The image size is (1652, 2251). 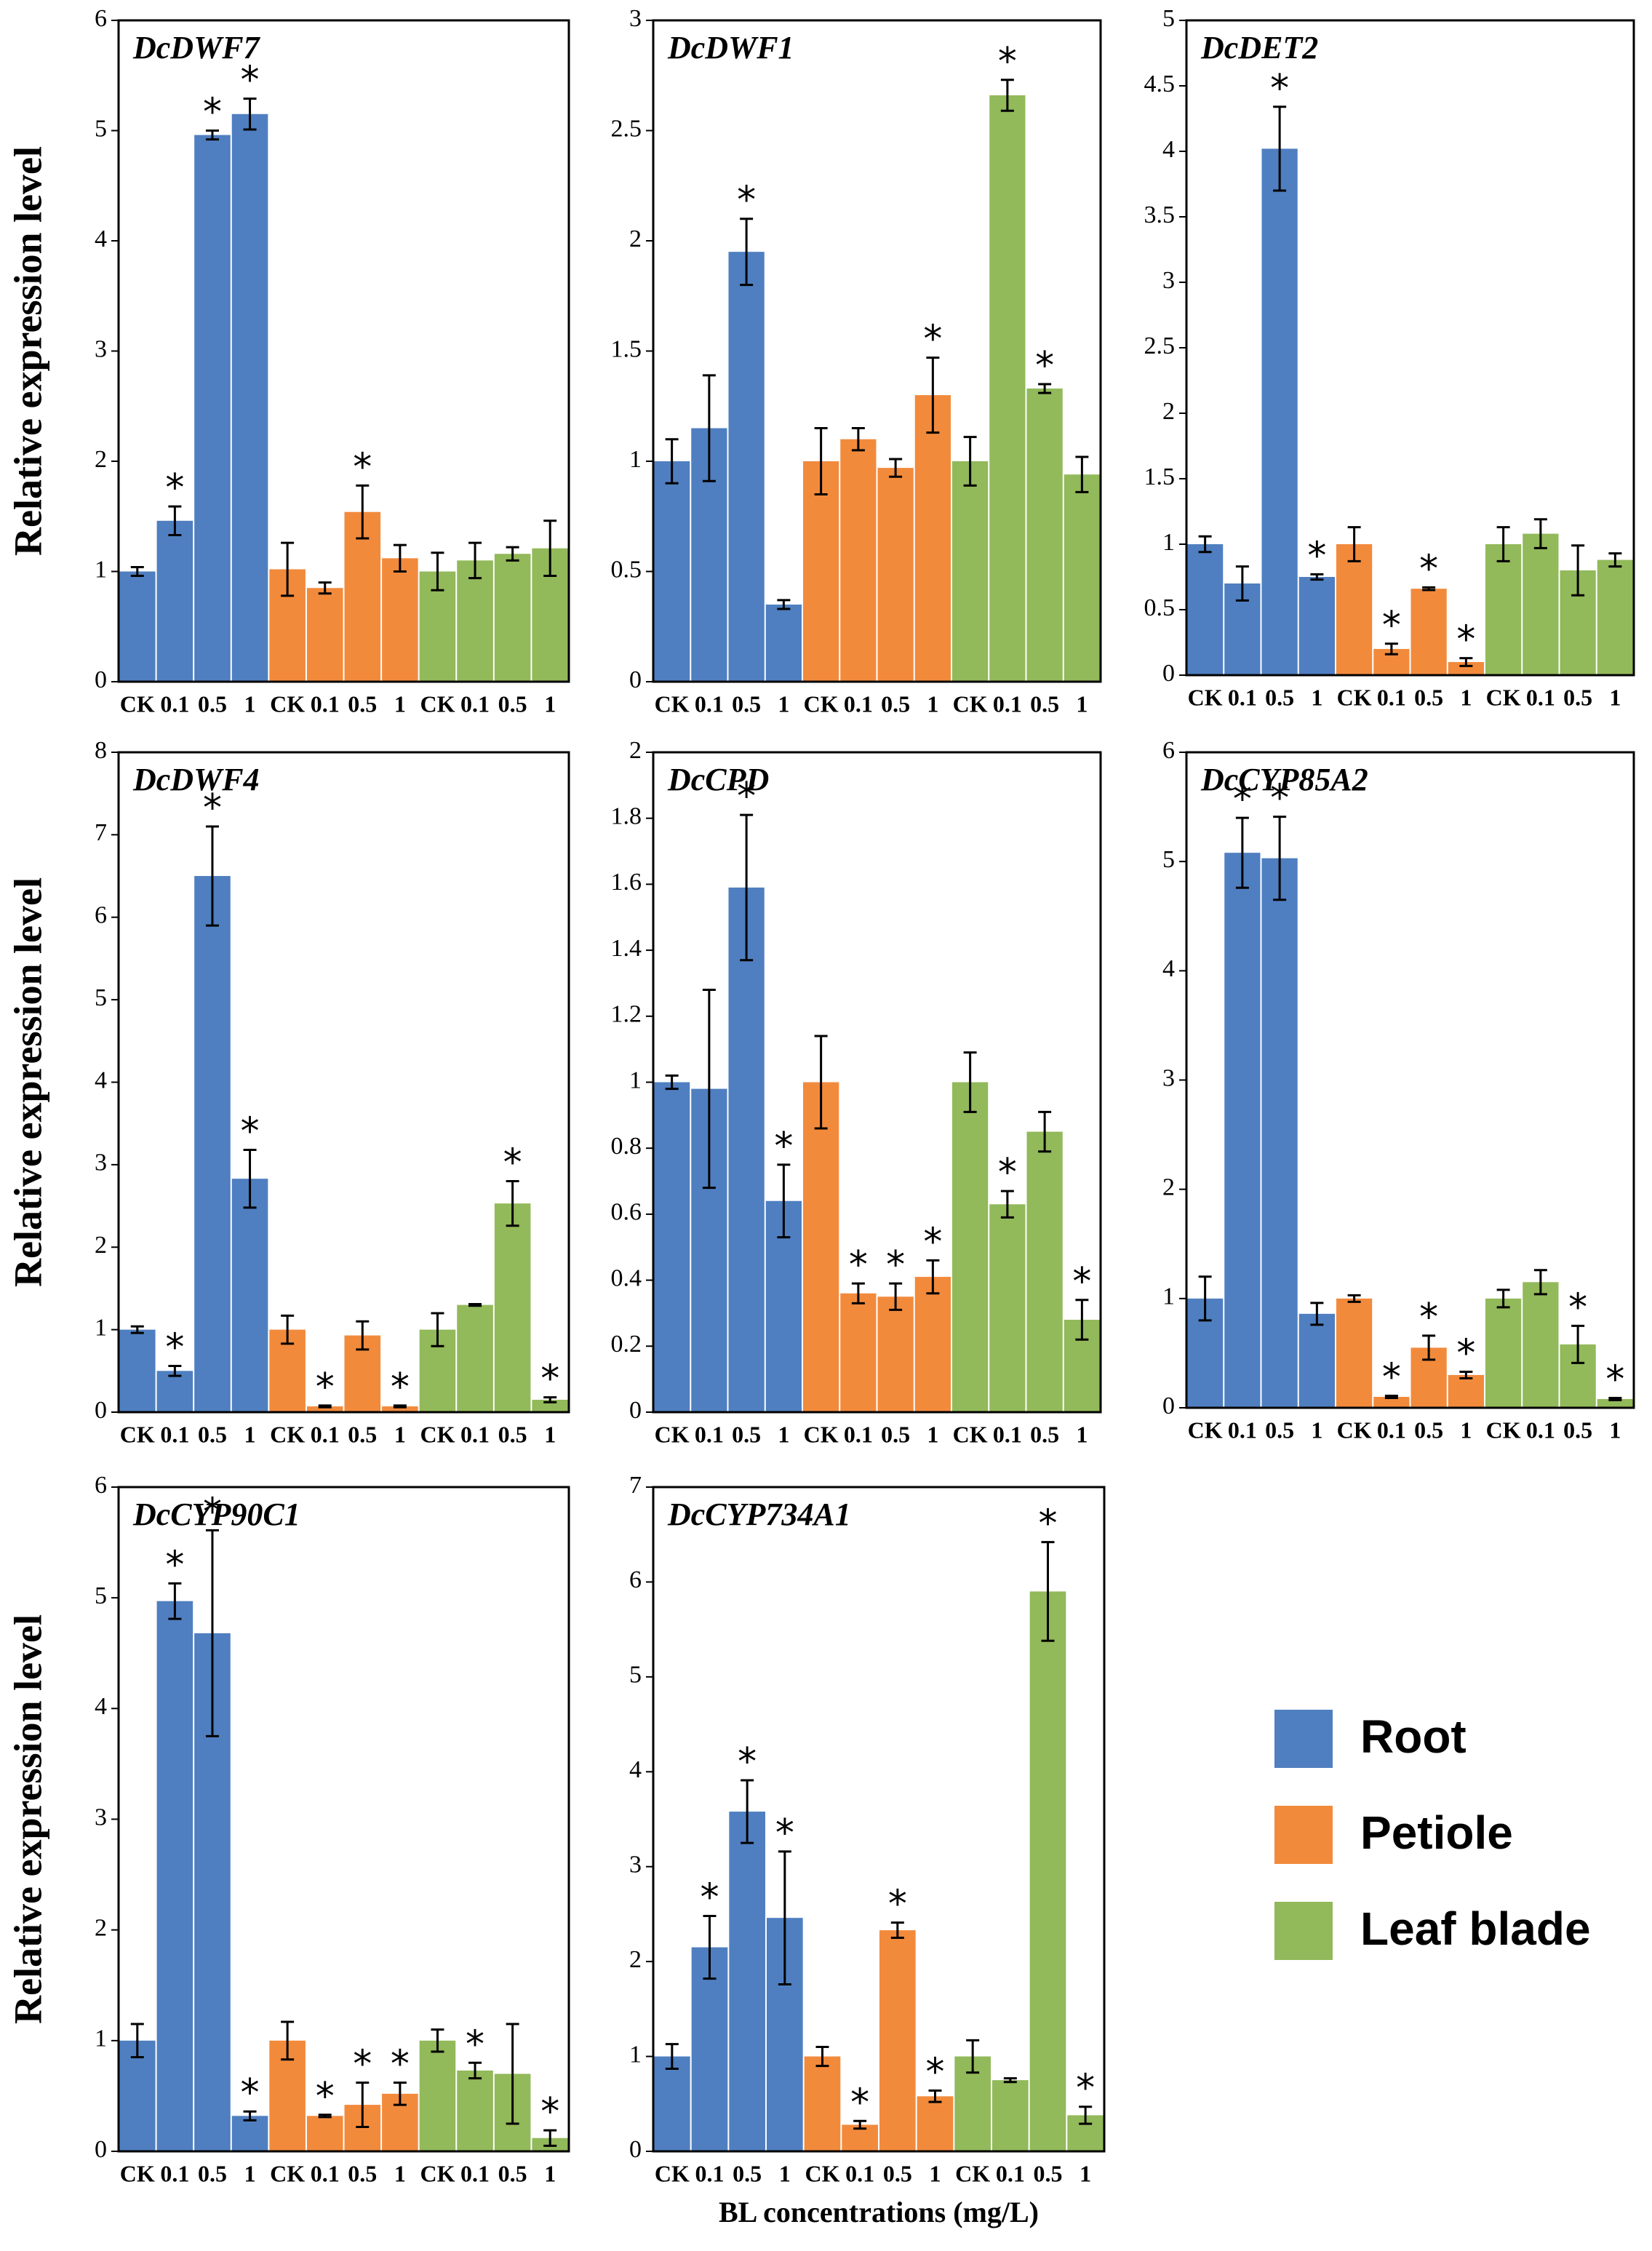 What do you see at coordinates (635, 239) in the screenshot?
I see `y-tick-label: 2` at bounding box center [635, 239].